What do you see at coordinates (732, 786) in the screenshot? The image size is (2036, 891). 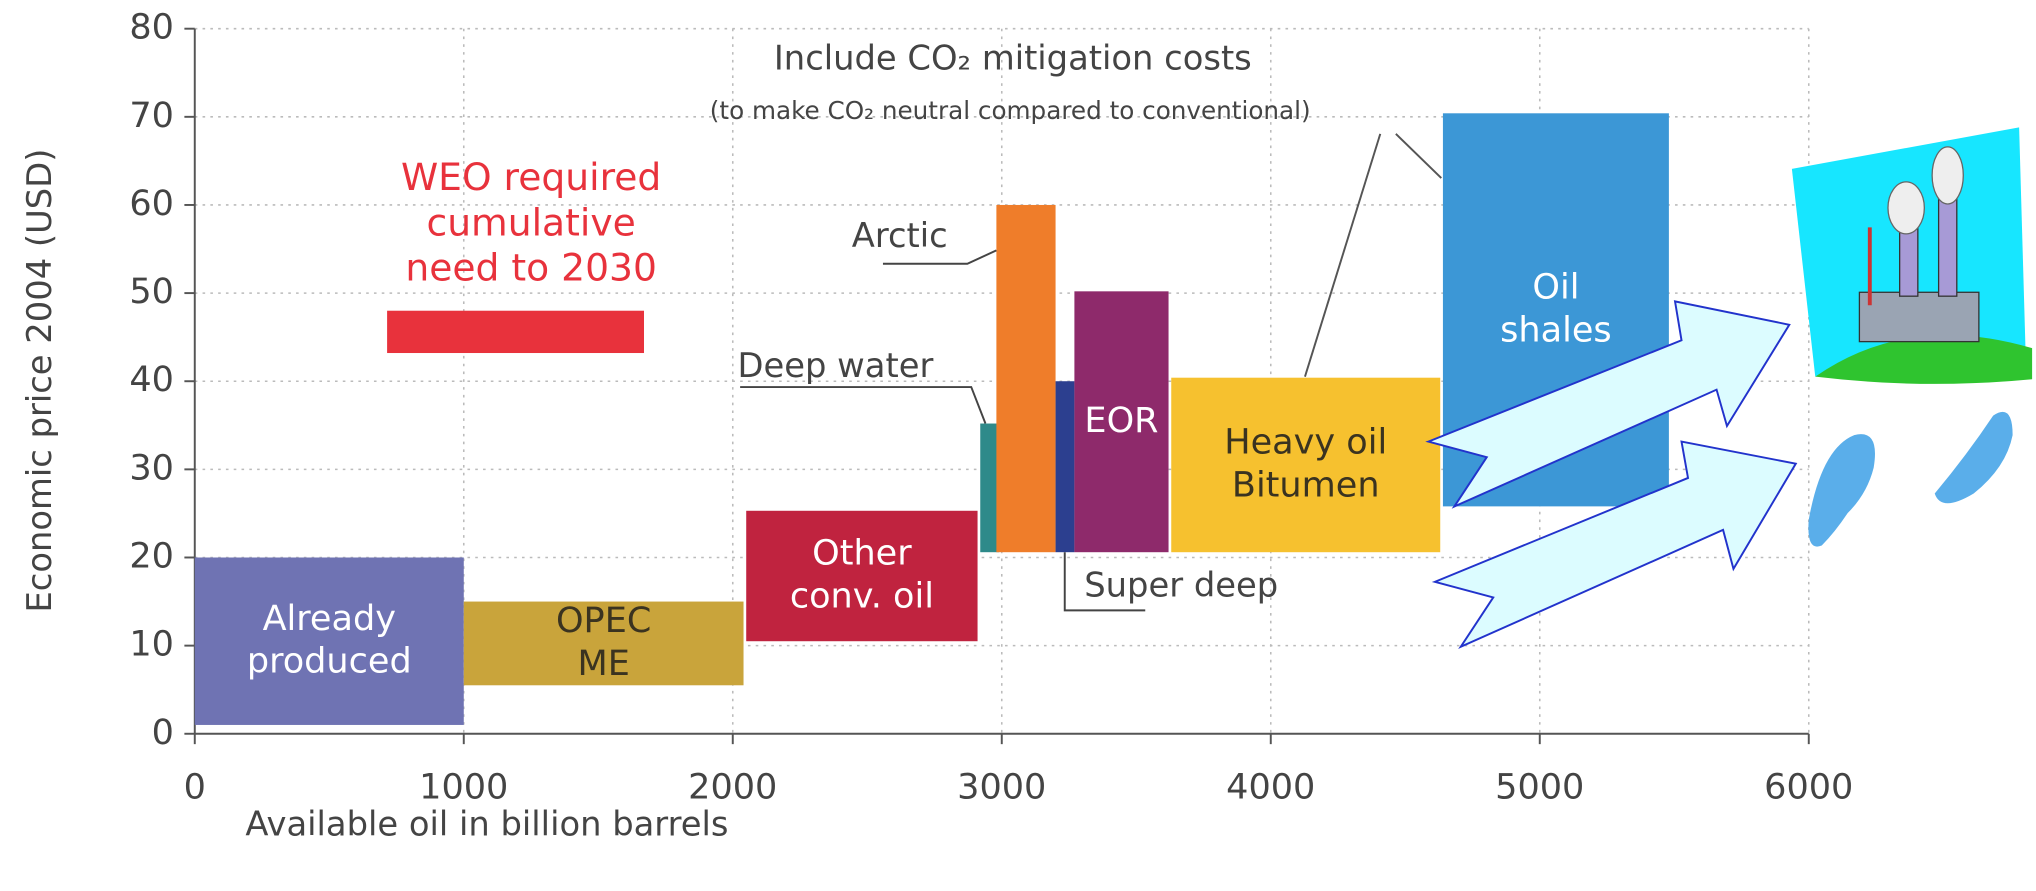 I see `x-tick-label: 2000` at bounding box center [732, 786].